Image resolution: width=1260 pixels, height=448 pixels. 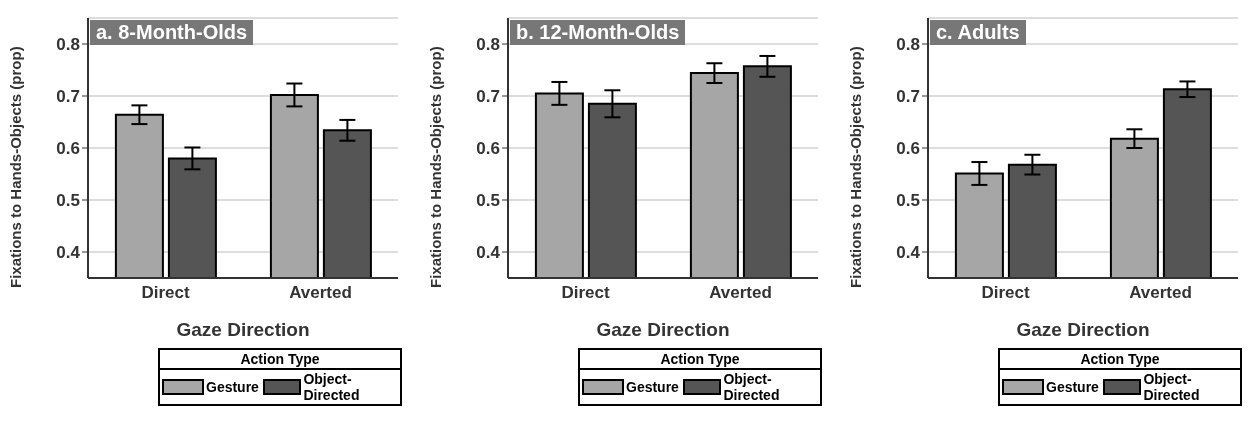 What do you see at coordinates (172, 32) in the screenshot?
I see `chart-title: a. 8-Month-Olds` at bounding box center [172, 32].